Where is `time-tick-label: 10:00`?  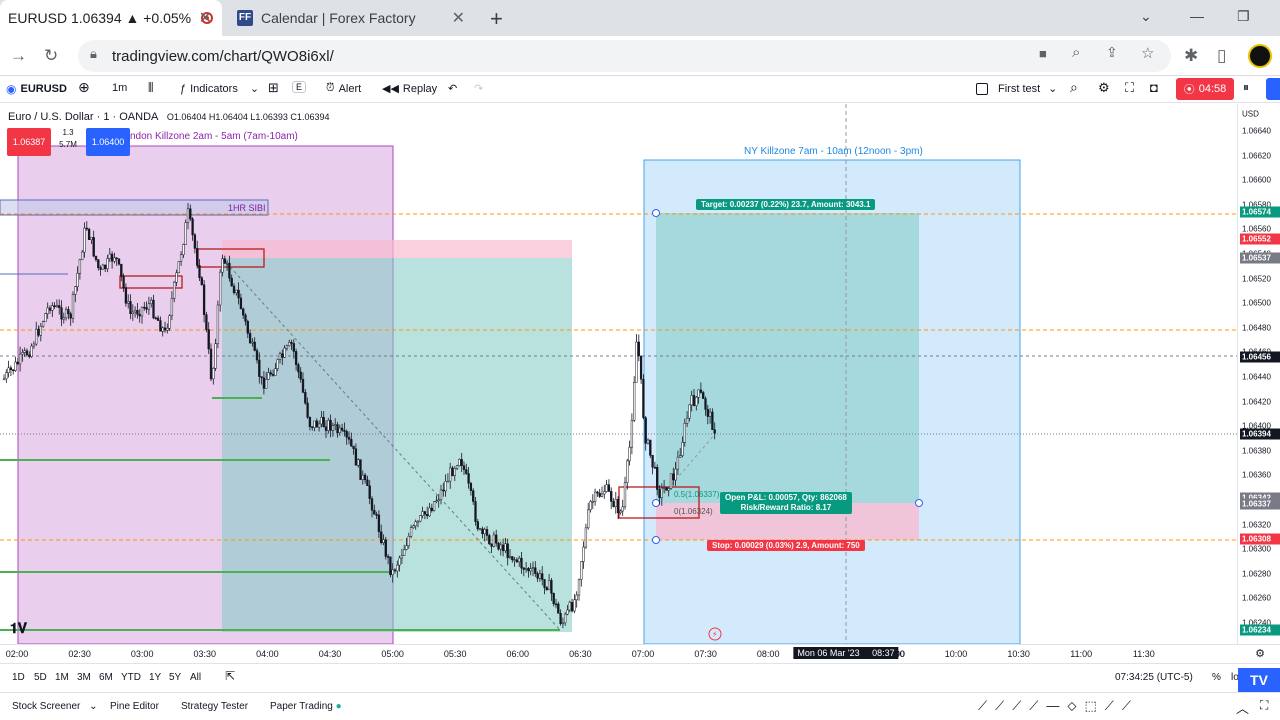
time-tick-label: 10:00 is located at coordinates (956, 654).